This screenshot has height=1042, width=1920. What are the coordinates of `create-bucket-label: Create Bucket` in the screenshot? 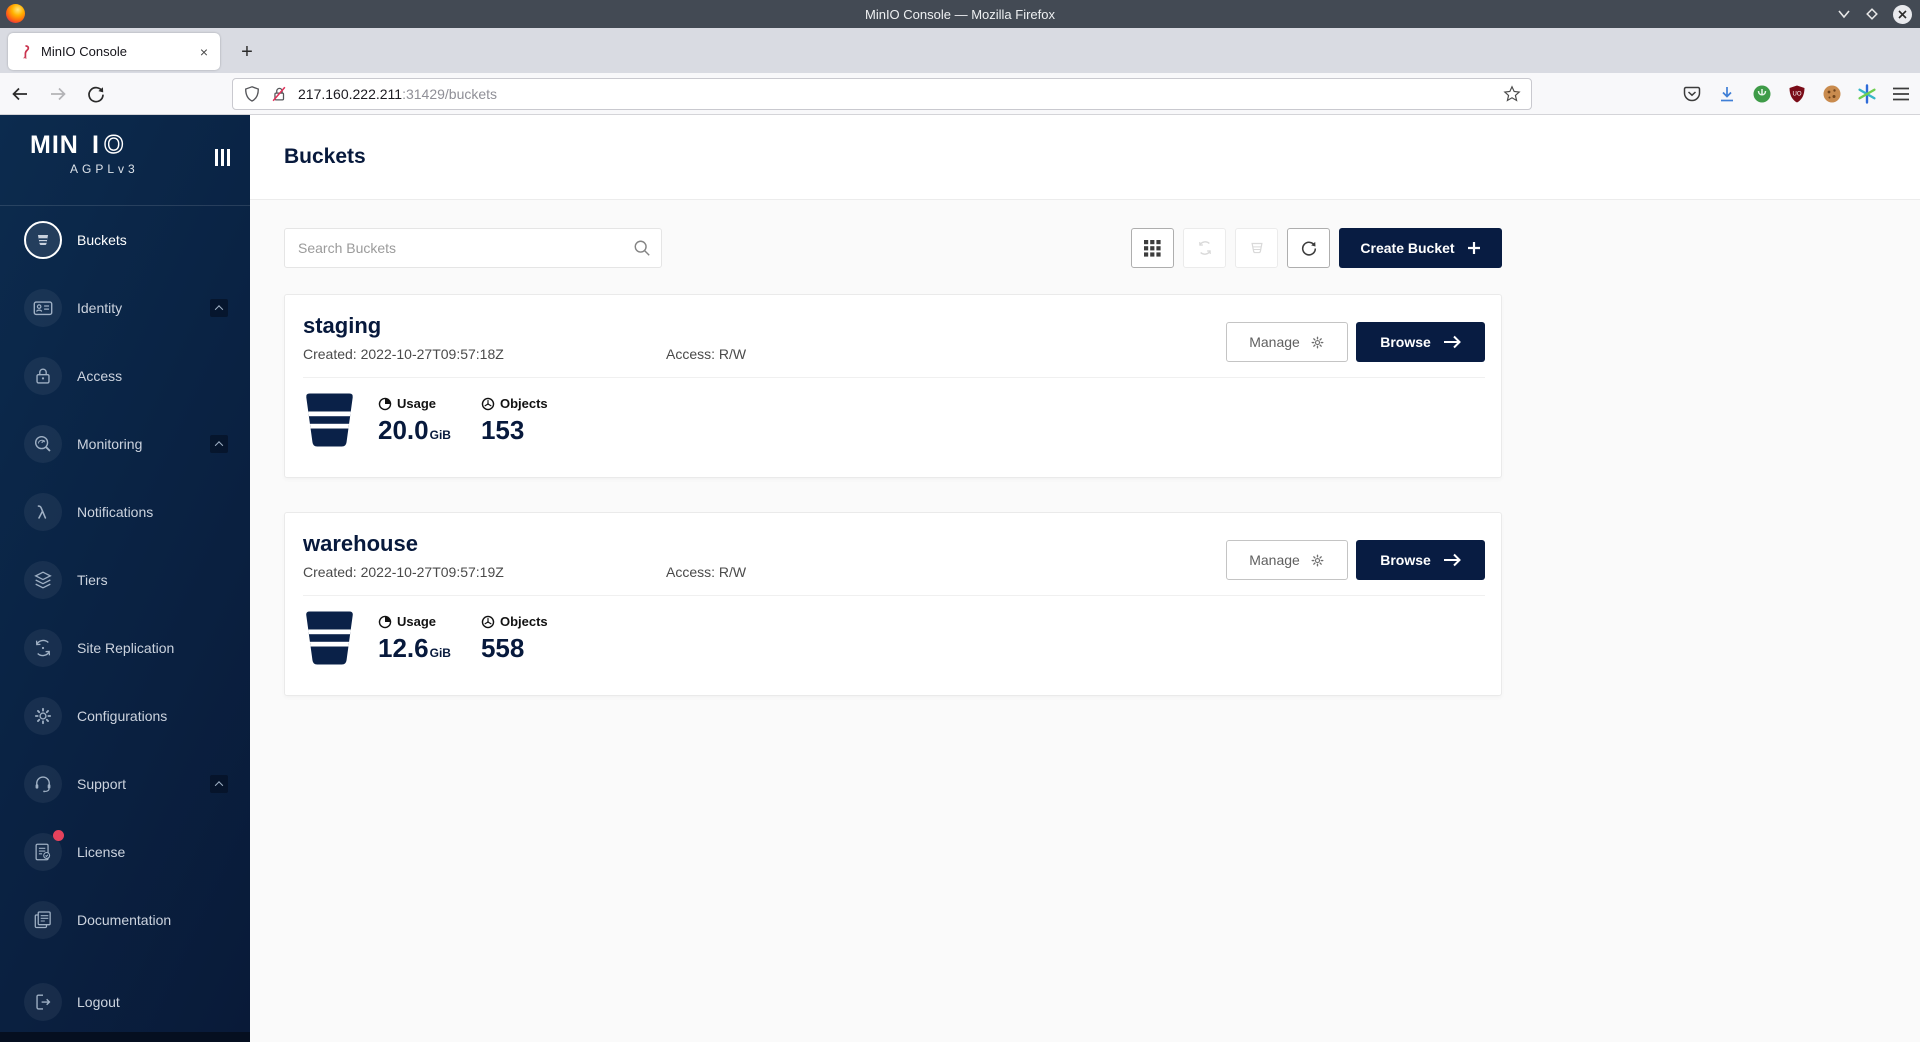 It's located at (1407, 248).